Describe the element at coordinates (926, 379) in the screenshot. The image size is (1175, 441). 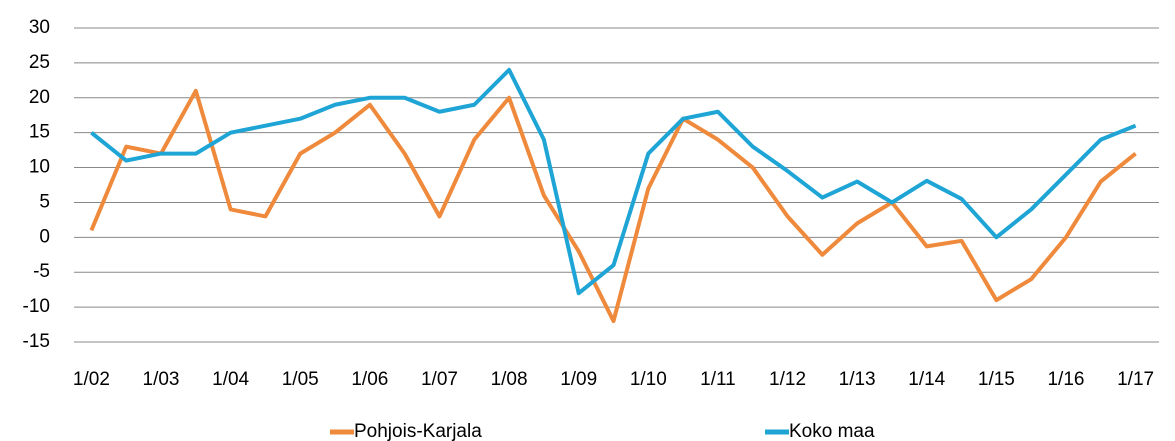
I see `x-tick-label: 1/14` at that location.